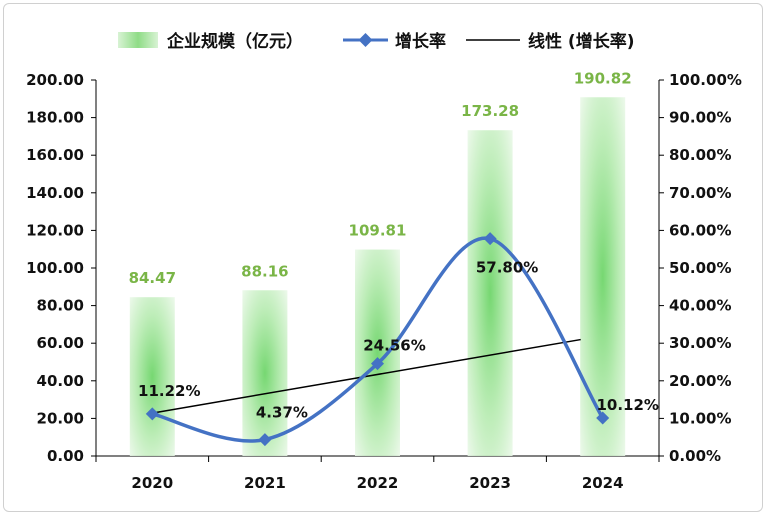  What do you see at coordinates (65, 456) in the screenshot?
I see `y-left-tick-label: 0.00` at bounding box center [65, 456].